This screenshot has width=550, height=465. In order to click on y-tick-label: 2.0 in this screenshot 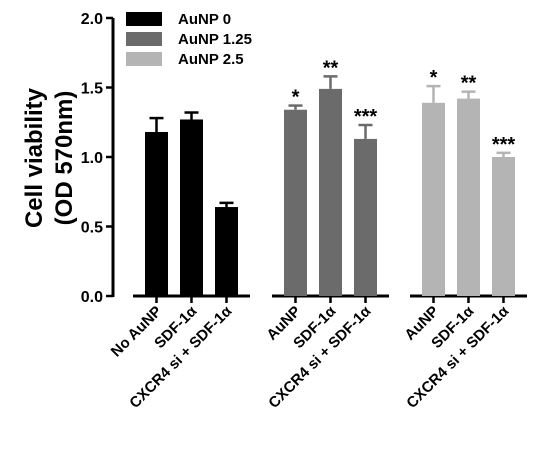, I will do `click(92, 19)`.